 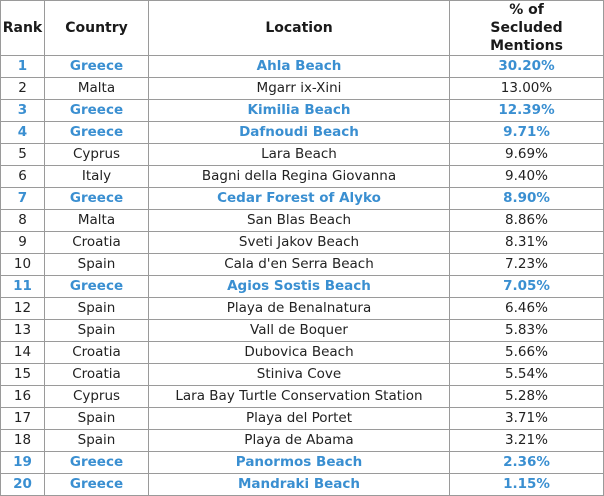 I want to click on table-row: 5 Cyprus Lara Beach 9.69%, so click(x=302, y=154).